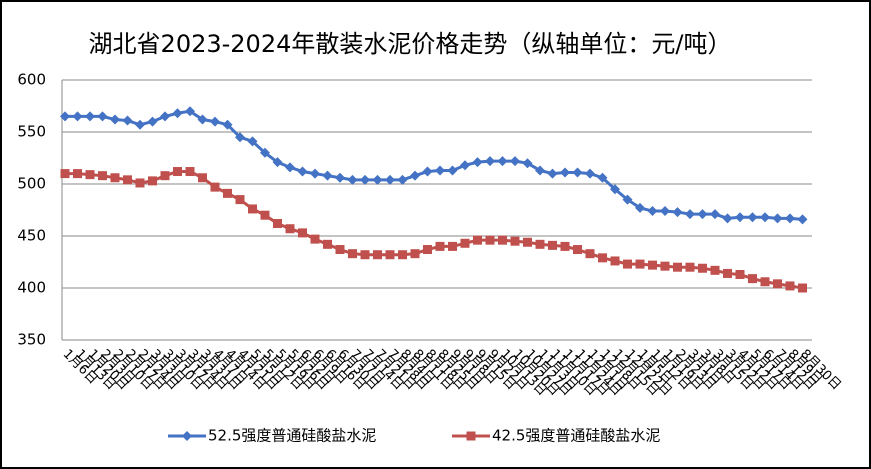 The width and height of the screenshot is (871, 469). Describe the element at coordinates (31, 80) in the screenshot. I see `y-tick-label: 600` at that location.